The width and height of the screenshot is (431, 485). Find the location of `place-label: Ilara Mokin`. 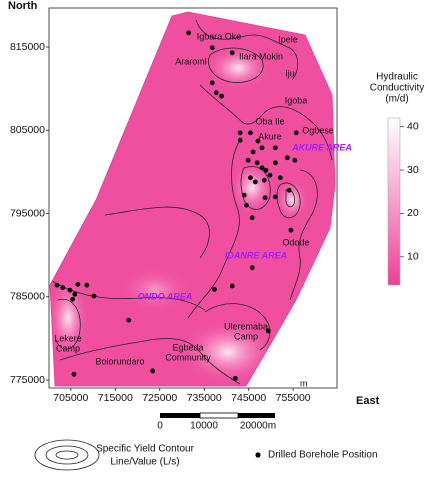

place-label: Ilara Mokin is located at coordinates (261, 56).